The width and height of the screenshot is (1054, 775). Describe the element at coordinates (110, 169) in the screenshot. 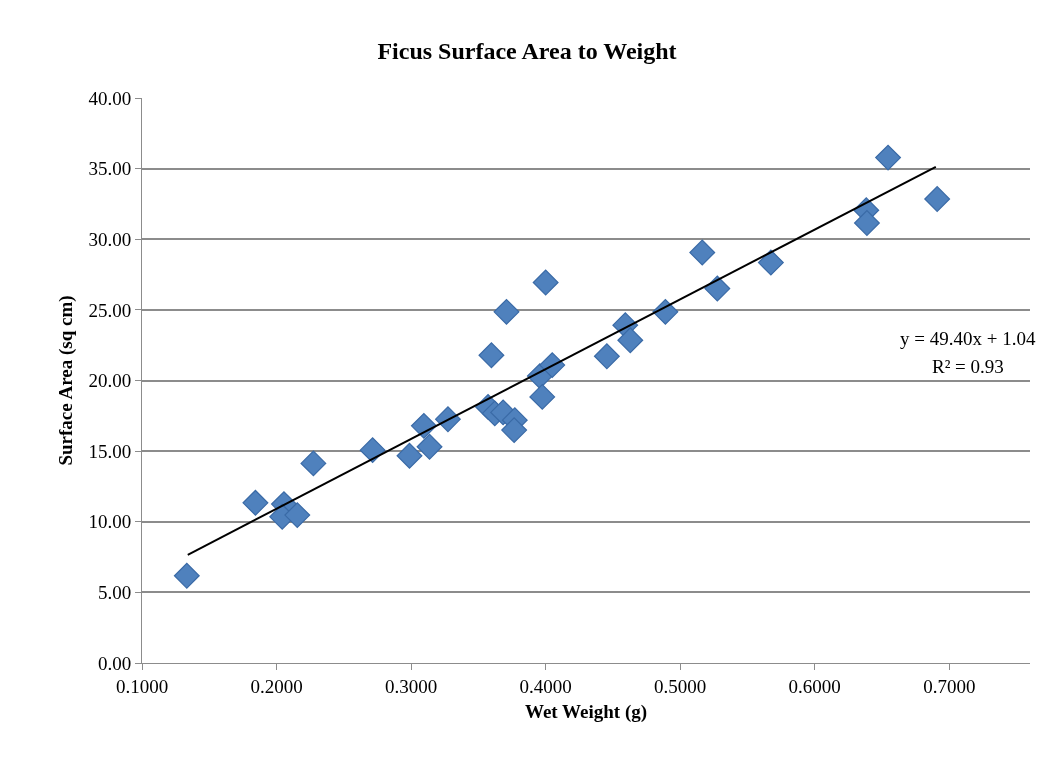

I see `y-tick-label: 35.00` at that location.